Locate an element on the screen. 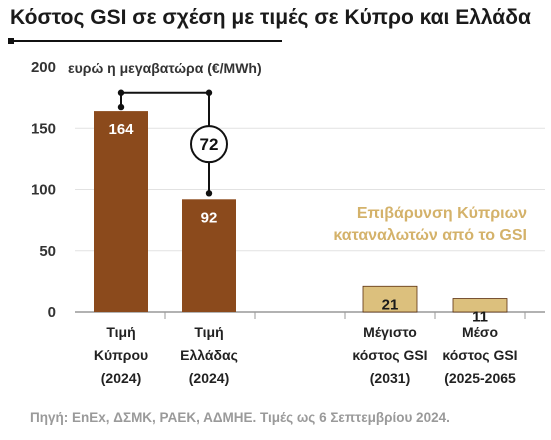 The height and width of the screenshot is (440, 551). y-tick-label: 50 is located at coordinates (47, 251).